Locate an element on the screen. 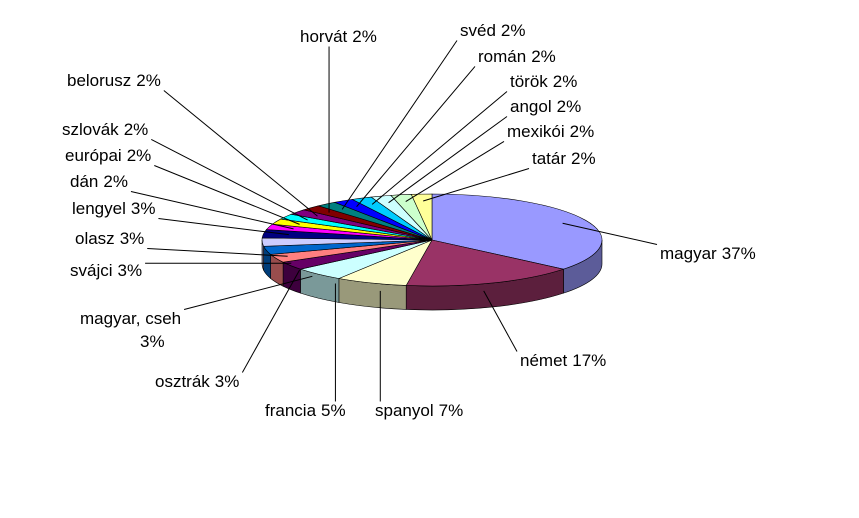  data-label: német 17% is located at coordinates (563, 360).